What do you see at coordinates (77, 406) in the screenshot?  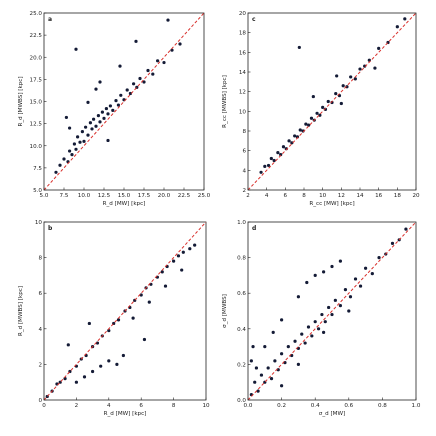 I see `x-tick-label: 2` at bounding box center [77, 406].